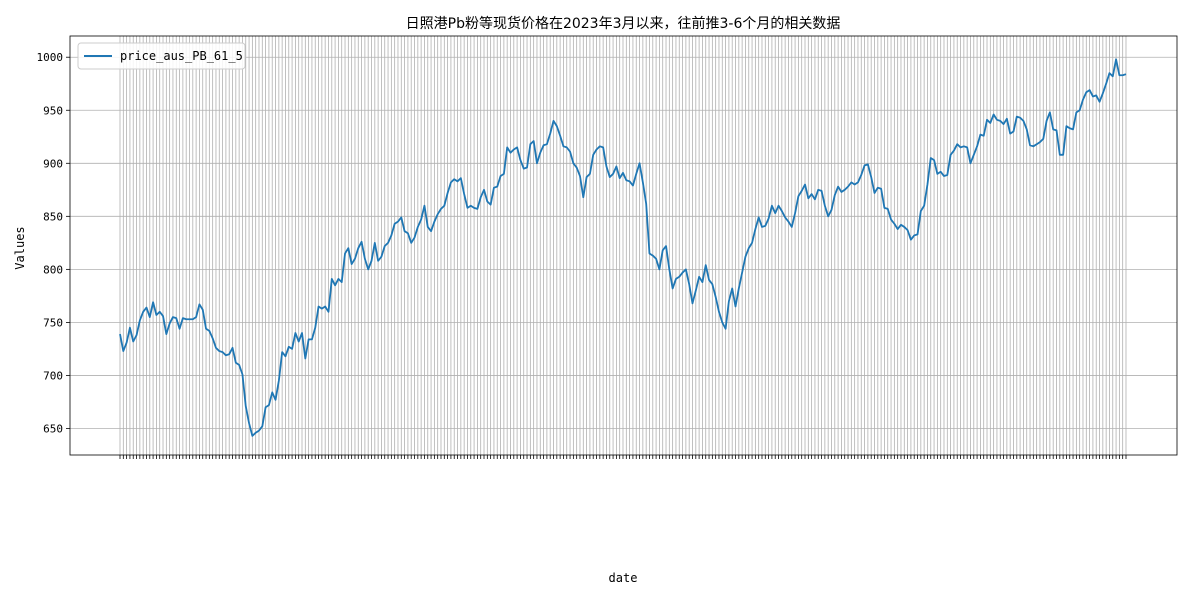  I want to click on legend: price_aus_PB_61_5, so click(161, 56).